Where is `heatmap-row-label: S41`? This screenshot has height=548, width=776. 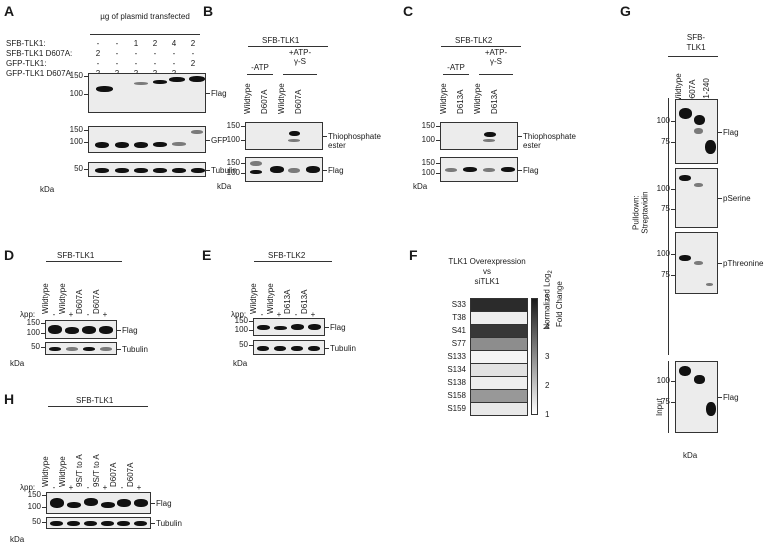 heatmap-row-label: S41 is located at coordinates (458, 330).